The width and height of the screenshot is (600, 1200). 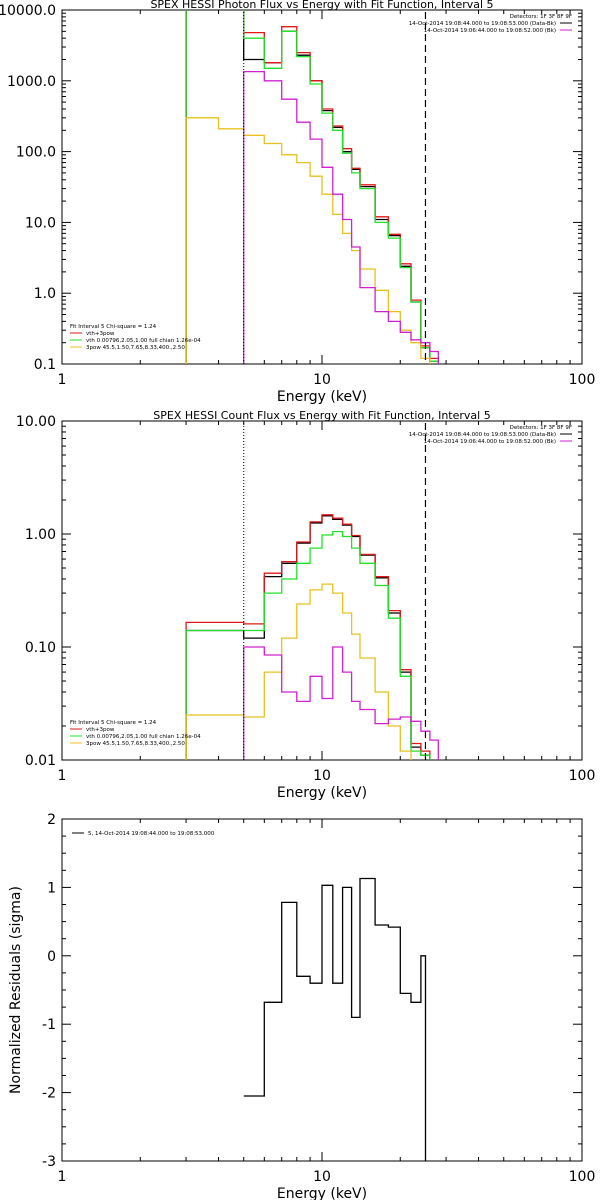 I want to click on y-tick-label: 1.0, so click(x=45, y=294).